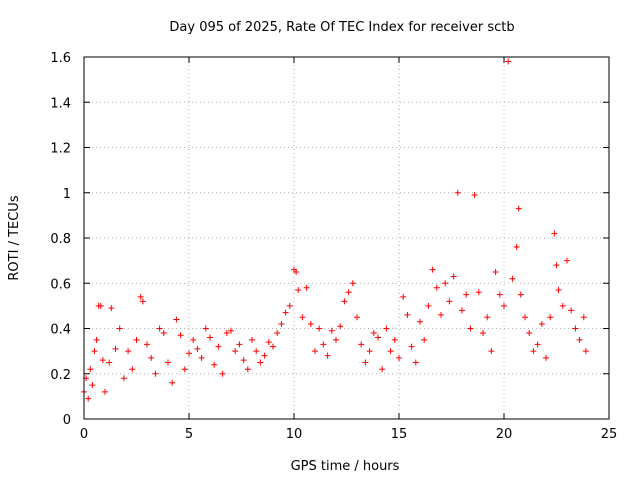 The image size is (640, 480). What do you see at coordinates (189, 434) in the screenshot?
I see `x-tick-label: 5` at bounding box center [189, 434].